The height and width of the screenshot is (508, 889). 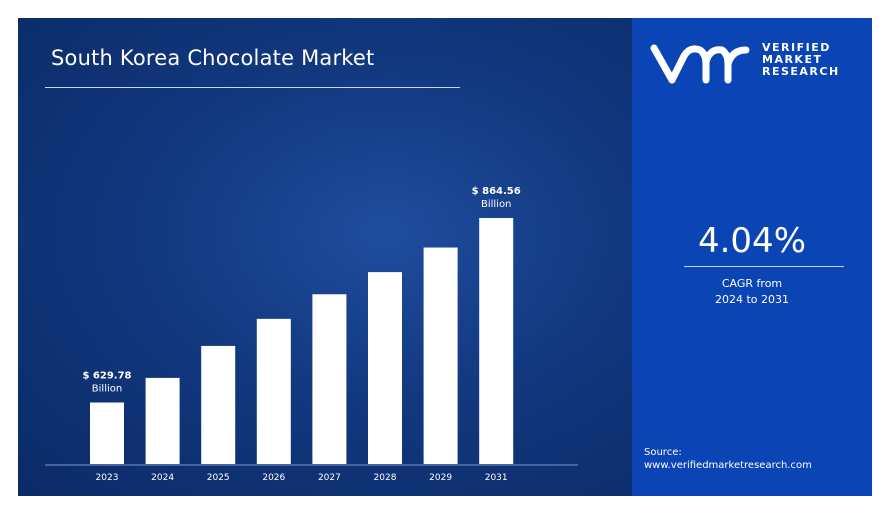 What do you see at coordinates (792, 59) in the screenshot?
I see `brand-line-2: MARKET` at bounding box center [792, 59].